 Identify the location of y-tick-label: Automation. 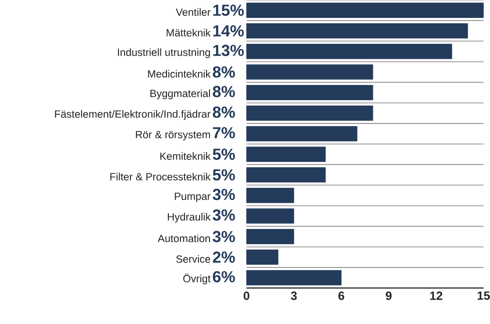
(184, 238).